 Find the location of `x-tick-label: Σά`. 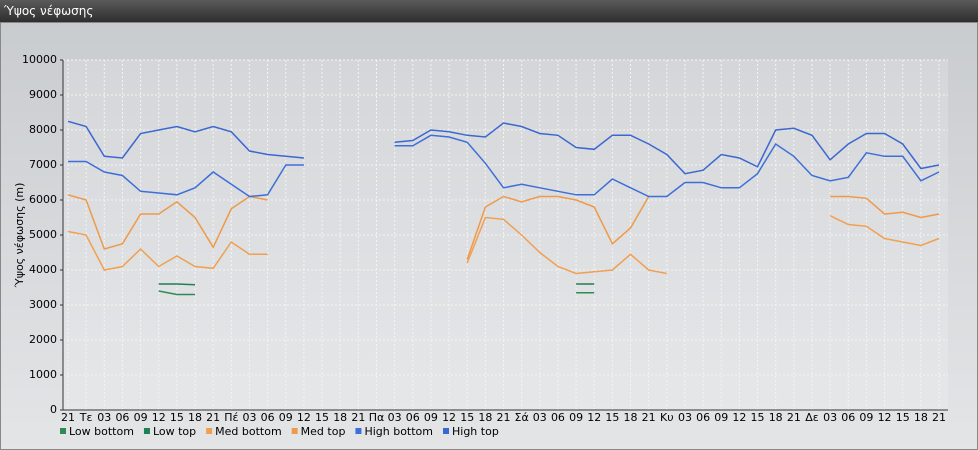

x-tick-label: Σά is located at coordinates (522, 417).